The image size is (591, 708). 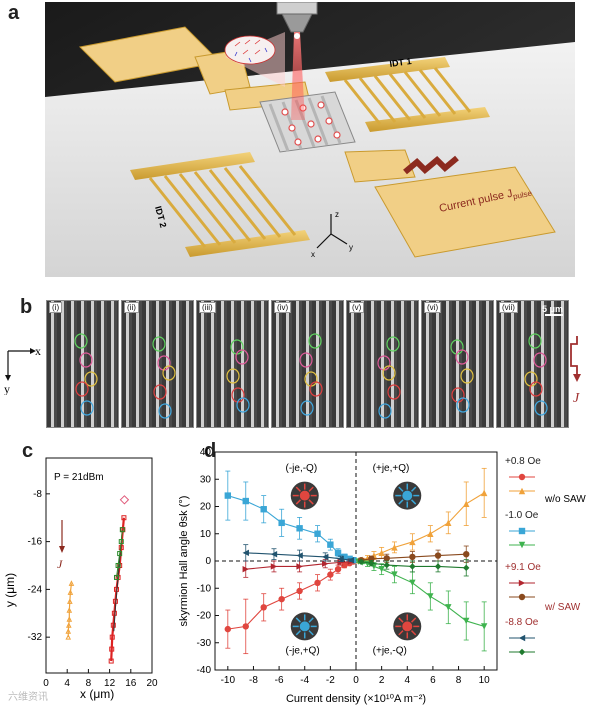 I want to click on frame-overlay, so click(x=389, y=377).